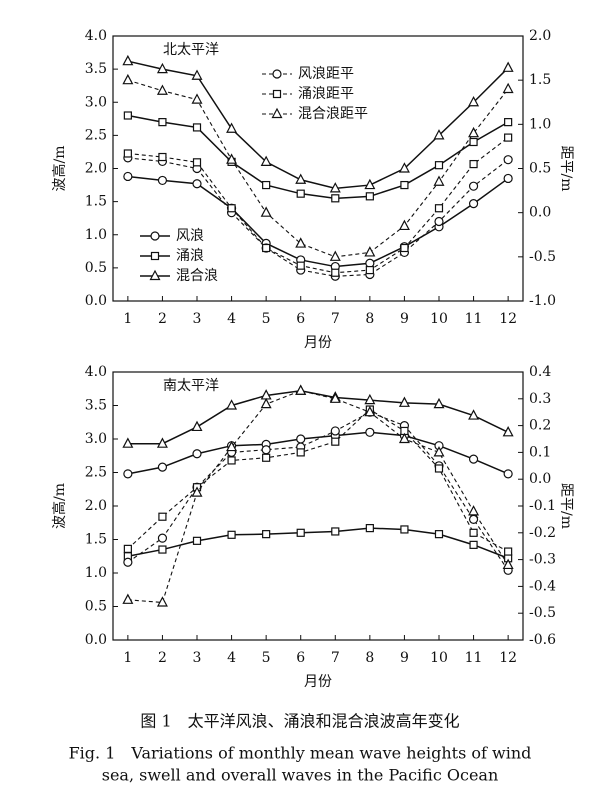  What do you see at coordinates (197, 658) in the screenshot?
I see `x-tick-label: 3` at bounding box center [197, 658].